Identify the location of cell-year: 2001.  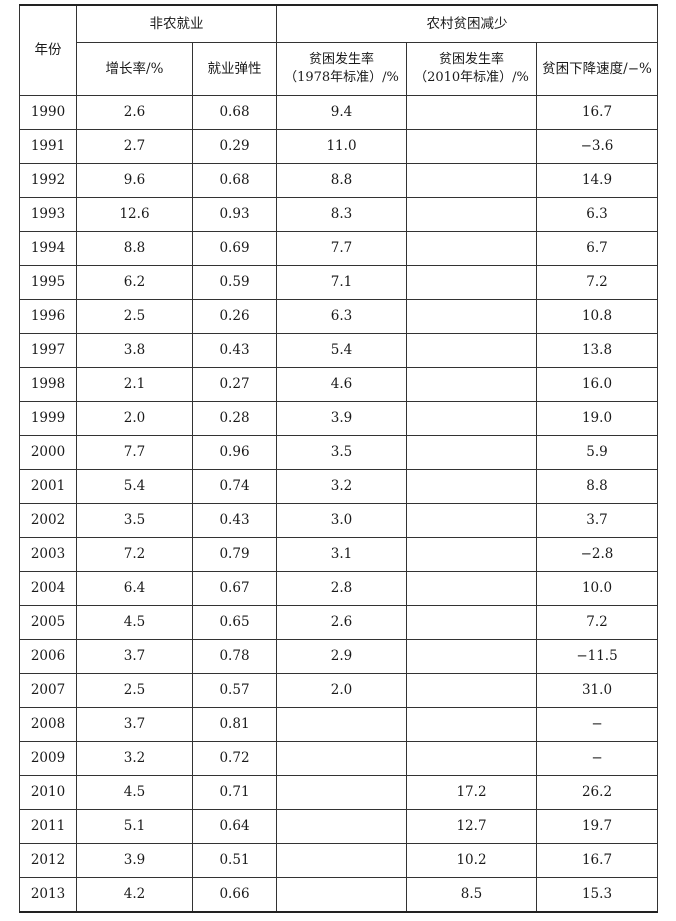
(48, 486).